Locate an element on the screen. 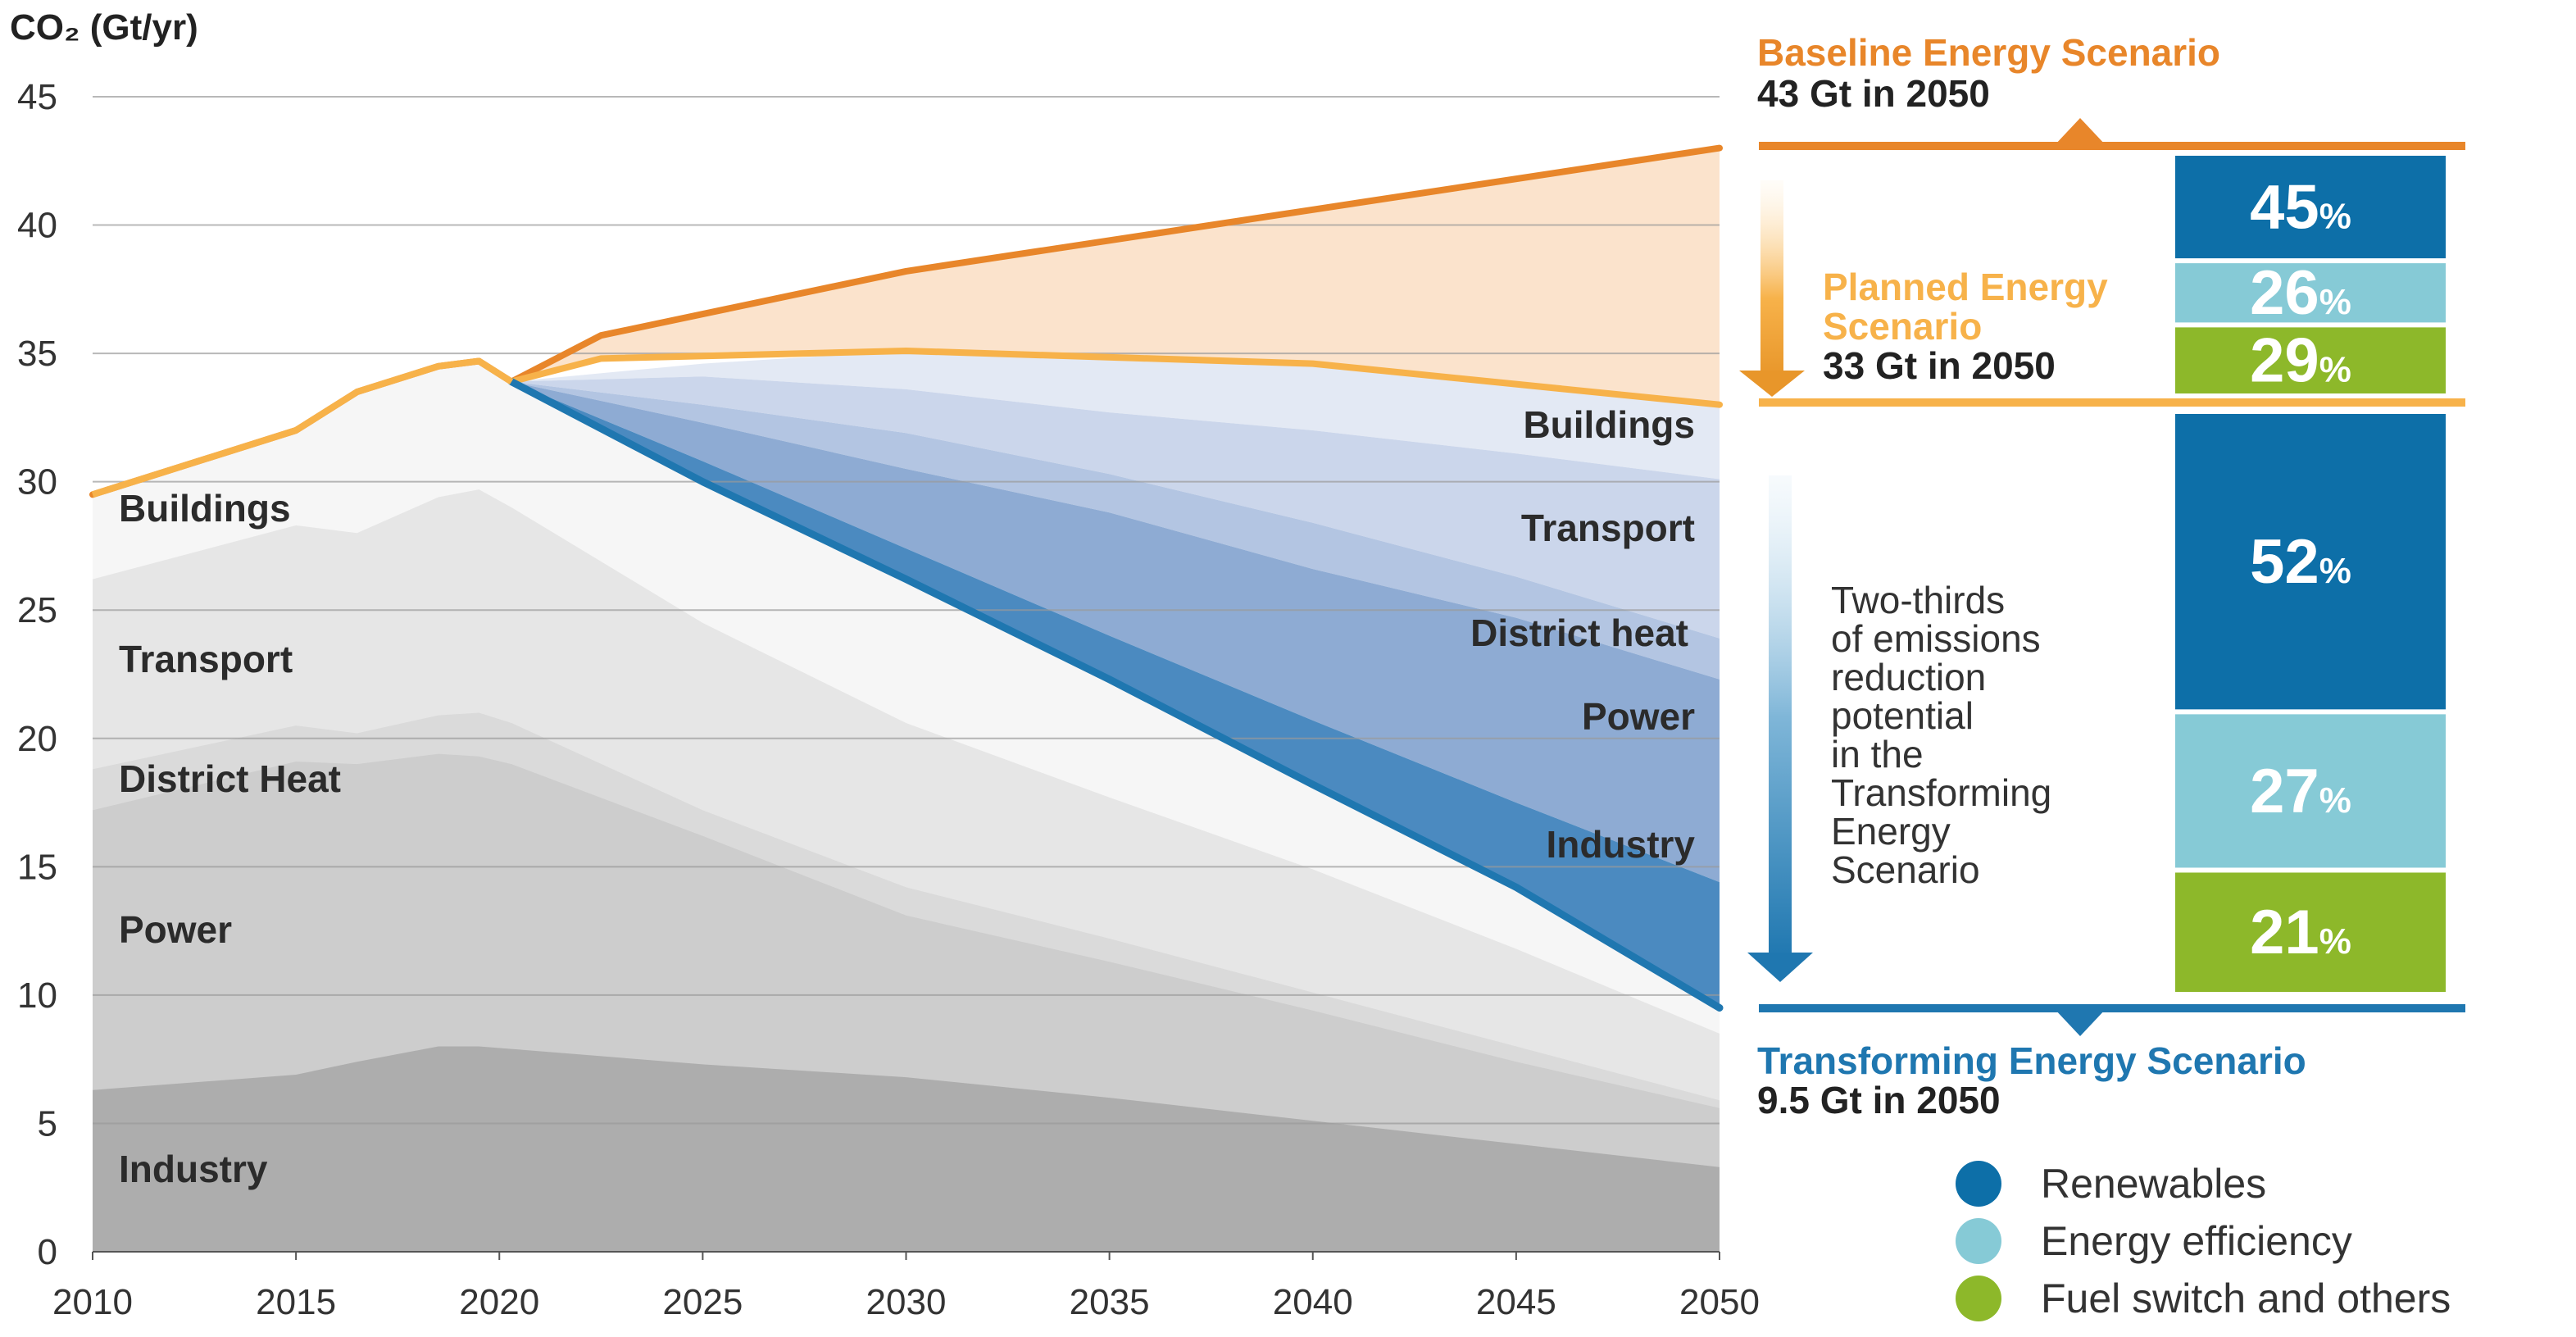  x-tick-2050: 2050 is located at coordinates (1719, 1302).